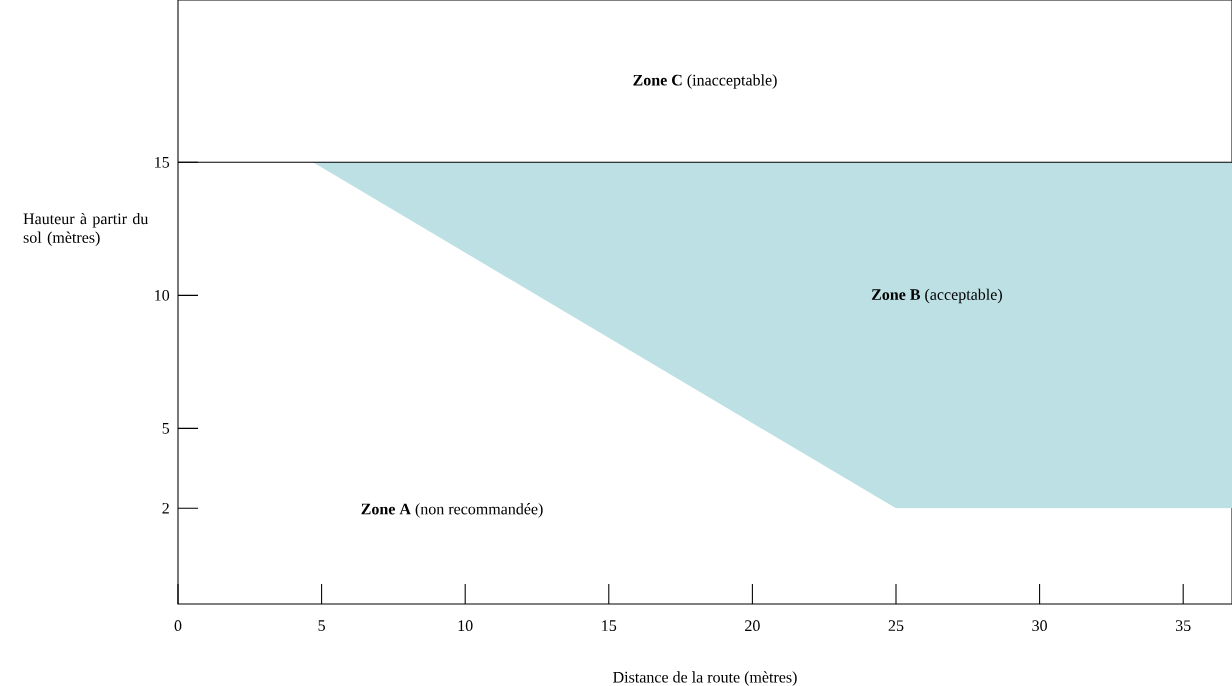 This screenshot has width=1232, height=686. Describe the element at coordinates (936, 296) in the screenshot. I see `annotation: Zone B (acceptable)` at that location.